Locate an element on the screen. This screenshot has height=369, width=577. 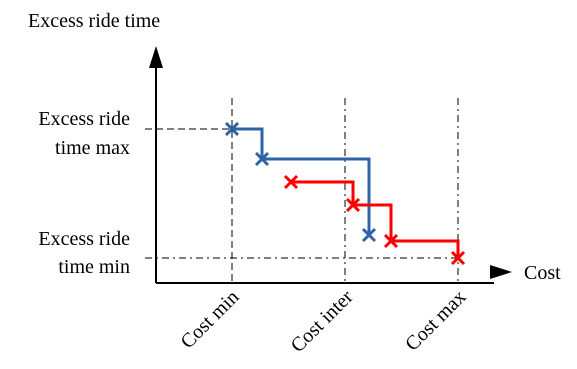
y-tick-max-line1: Excess ride is located at coordinates (84, 119).